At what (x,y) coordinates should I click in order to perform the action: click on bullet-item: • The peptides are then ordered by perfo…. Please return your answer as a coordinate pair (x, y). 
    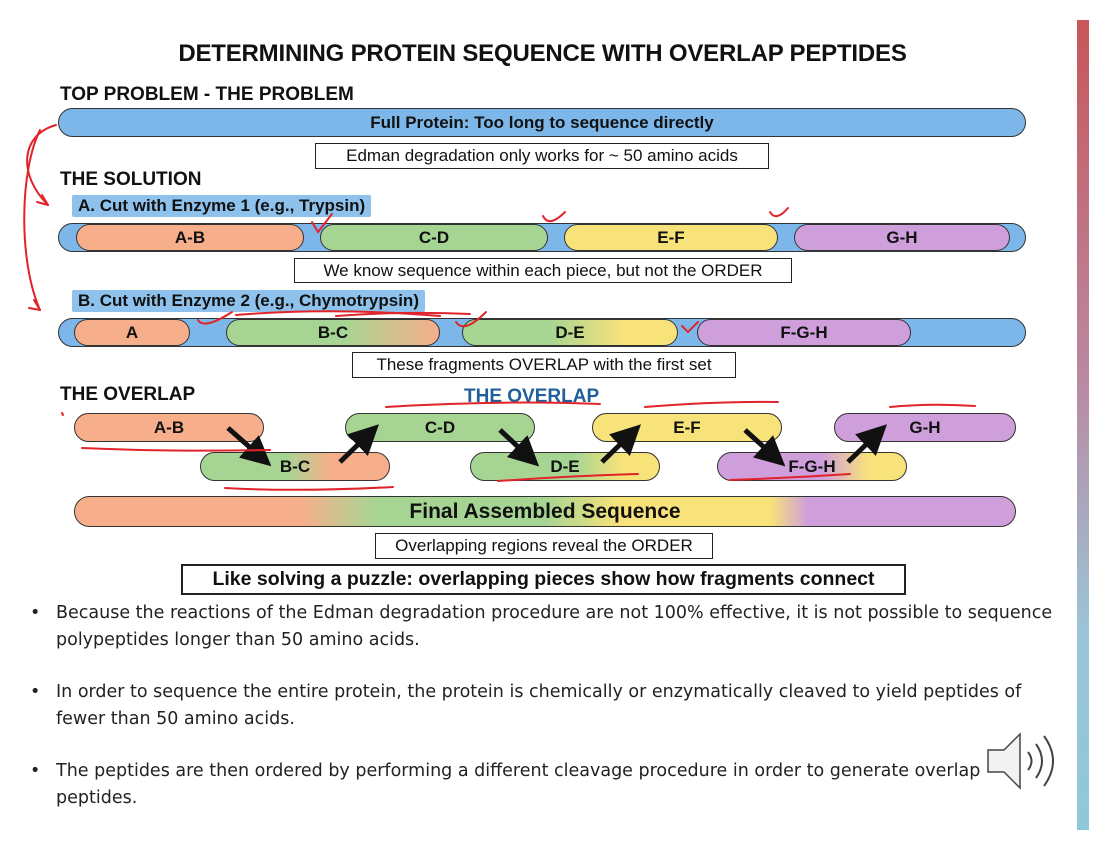
    Looking at the image, I should click on (547, 785).